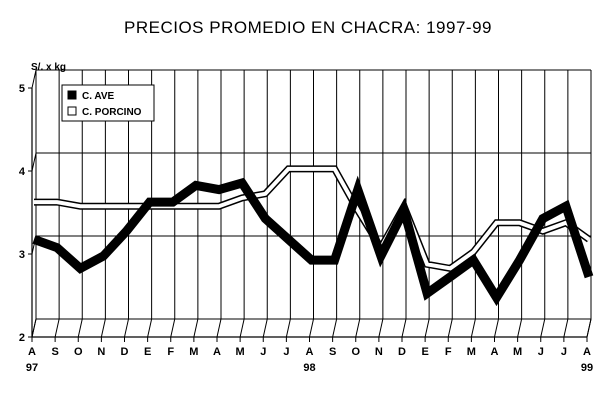 The height and width of the screenshot is (412, 605). Describe the element at coordinates (112, 112) in the screenshot. I see `legend-porcino-label: C. PORCINO` at that location.